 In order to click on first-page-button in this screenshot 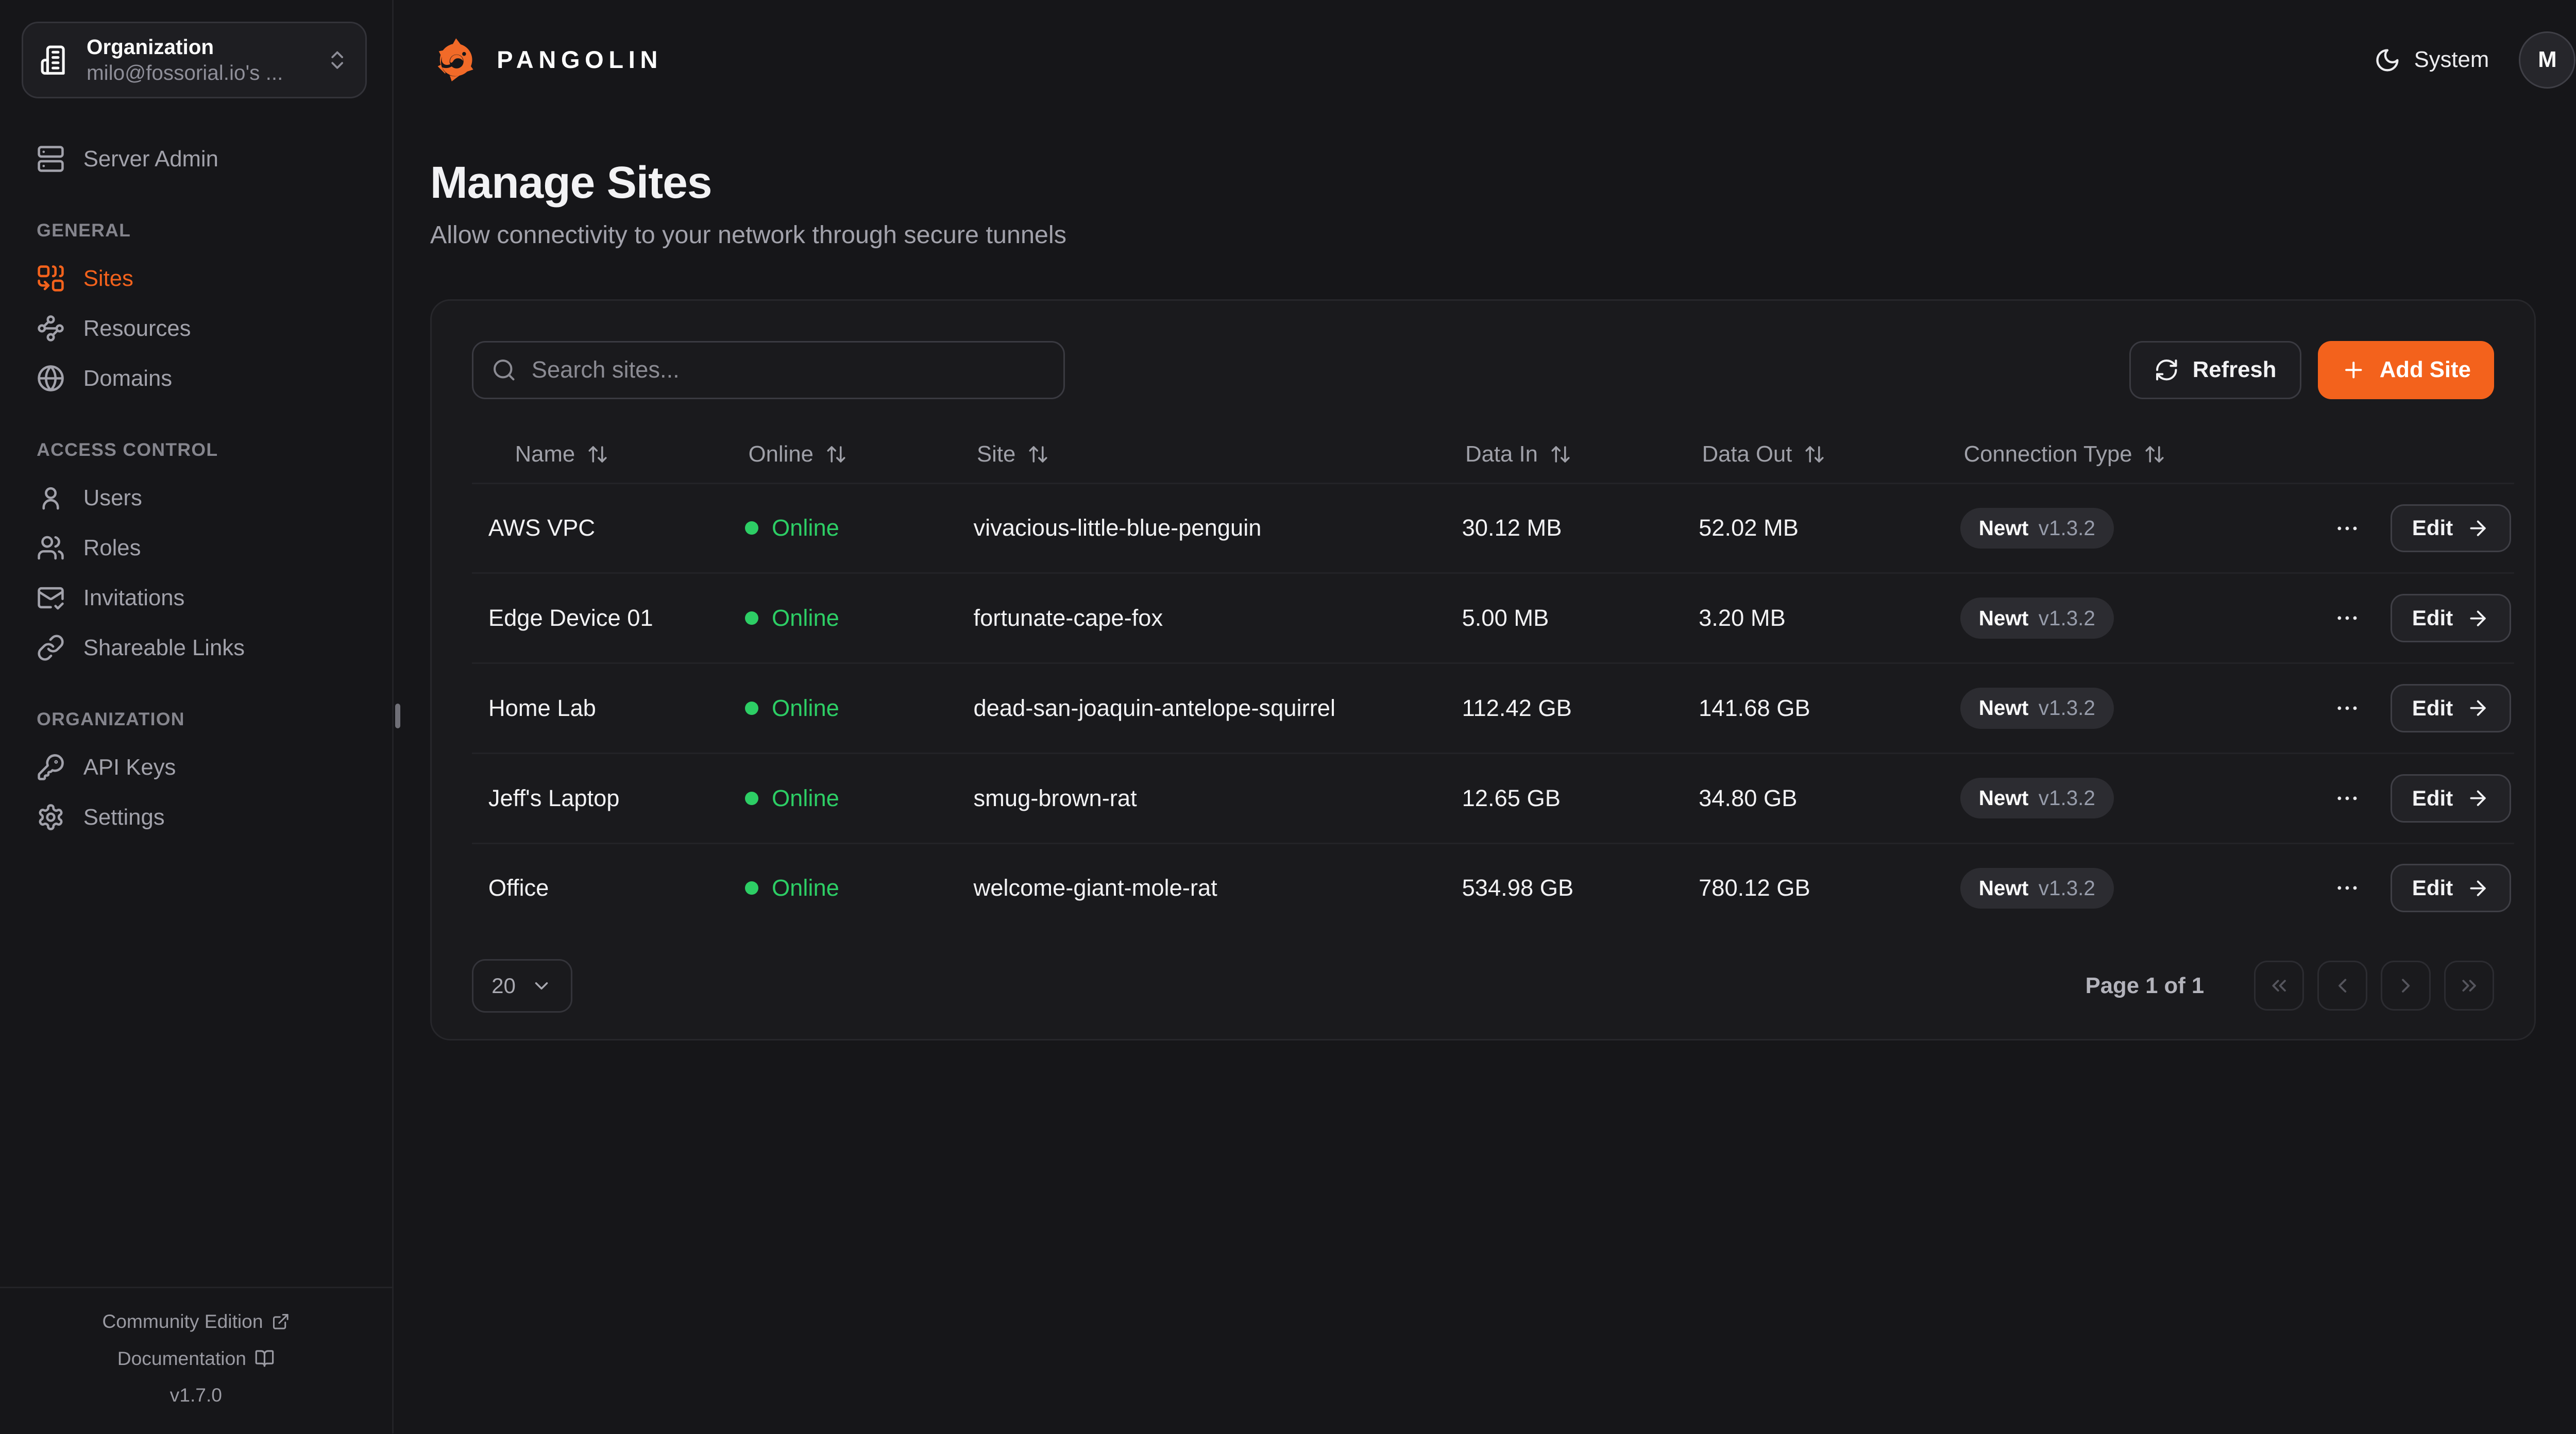, I will do `click(2279, 986)`.